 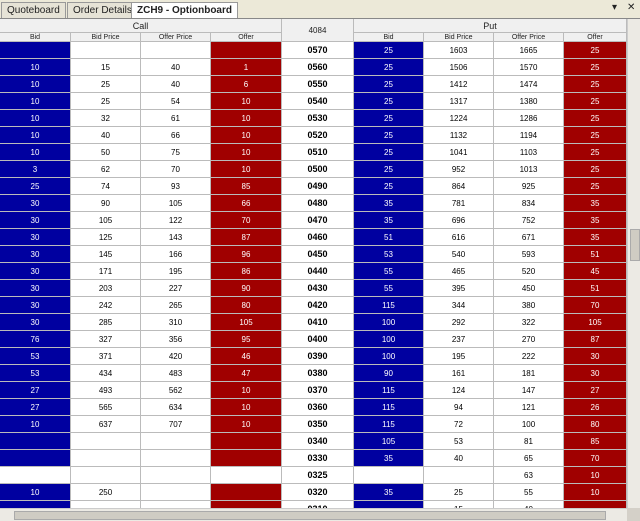 What do you see at coordinates (176, 37) in the screenshot?
I see `column-header: Offer Price` at bounding box center [176, 37].